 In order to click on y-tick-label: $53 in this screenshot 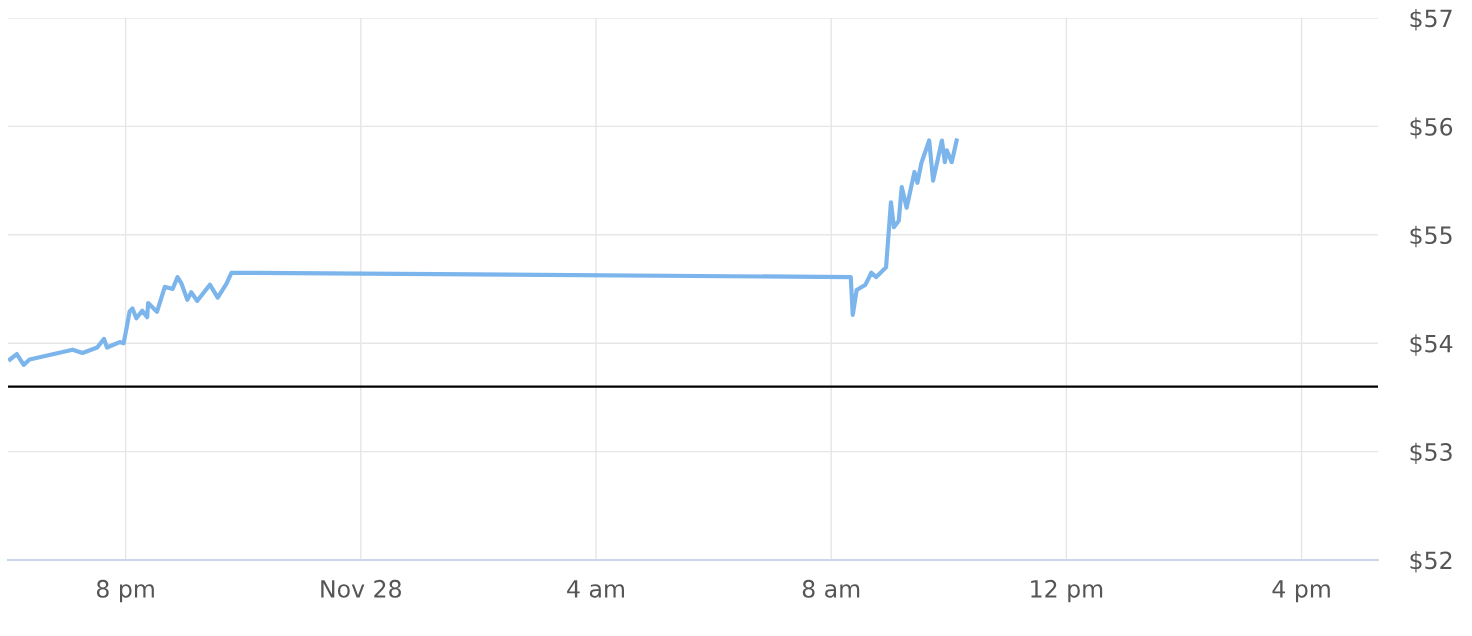, I will do `click(1431, 453)`.